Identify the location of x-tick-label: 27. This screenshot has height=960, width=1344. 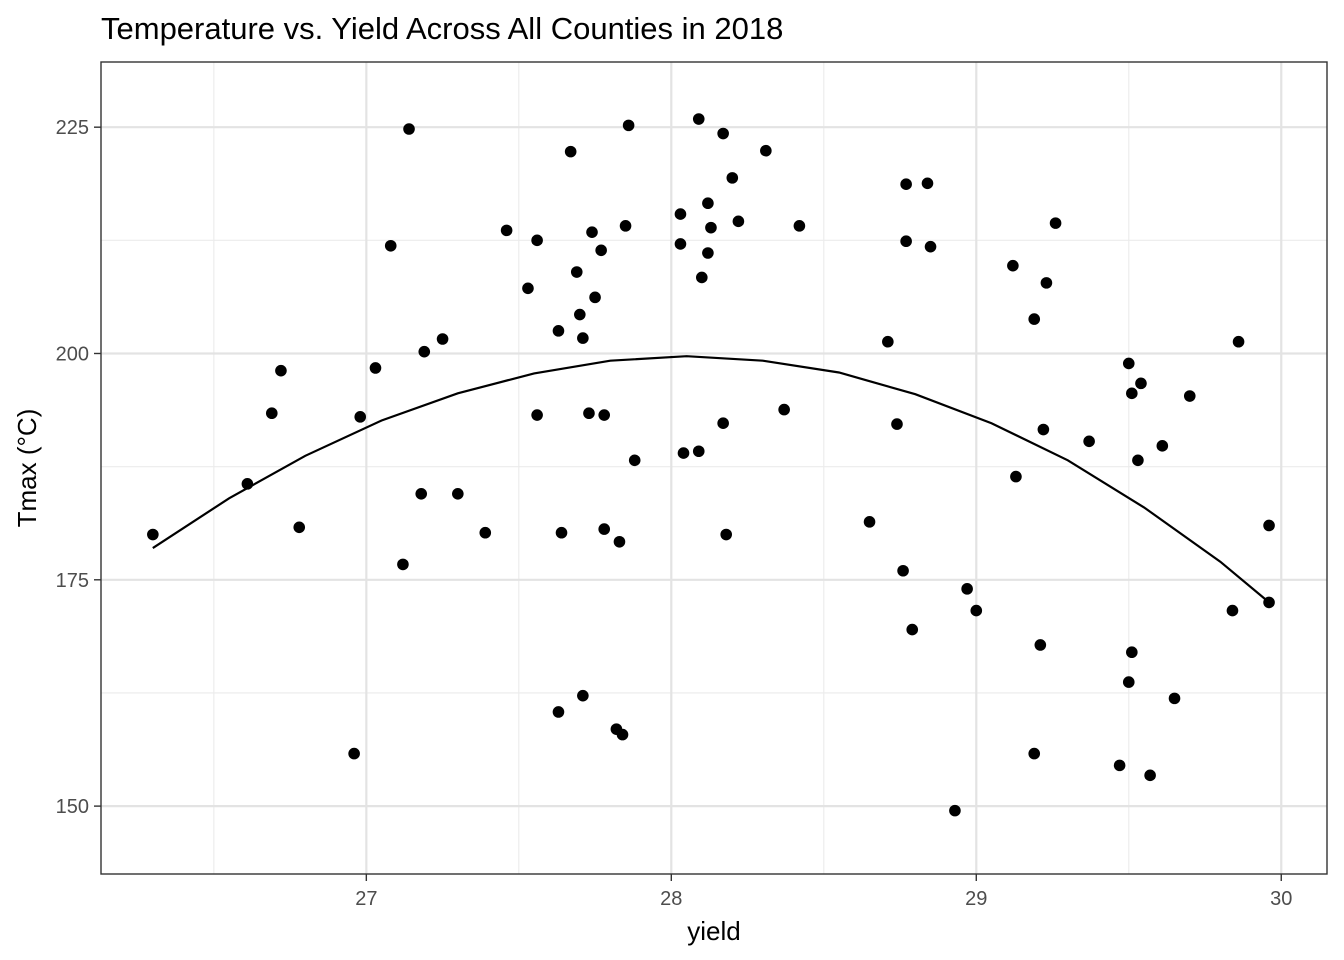
(366, 899).